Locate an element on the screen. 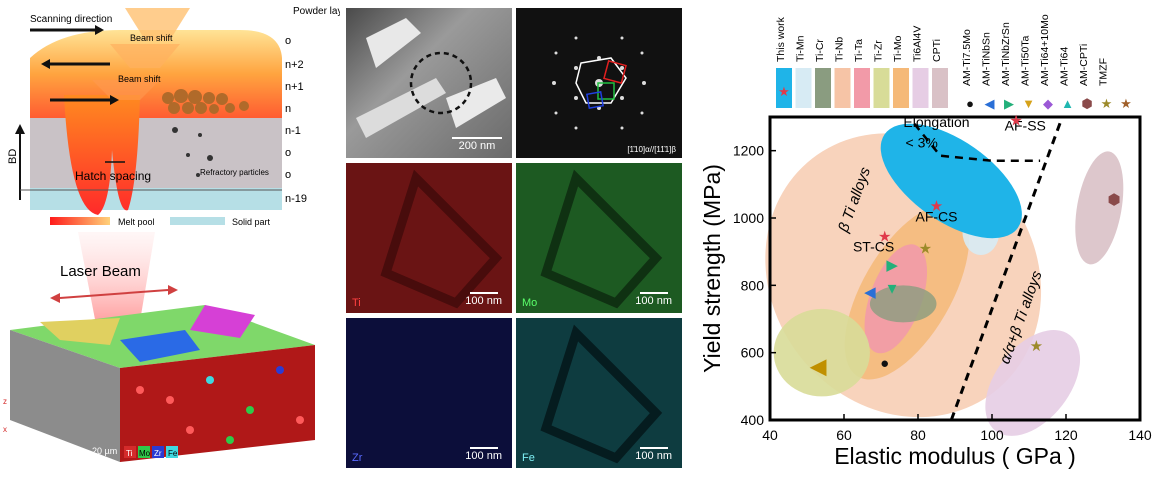 The image size is (1152, 480). svg-text: Ti is located at coordinates (129, 453).